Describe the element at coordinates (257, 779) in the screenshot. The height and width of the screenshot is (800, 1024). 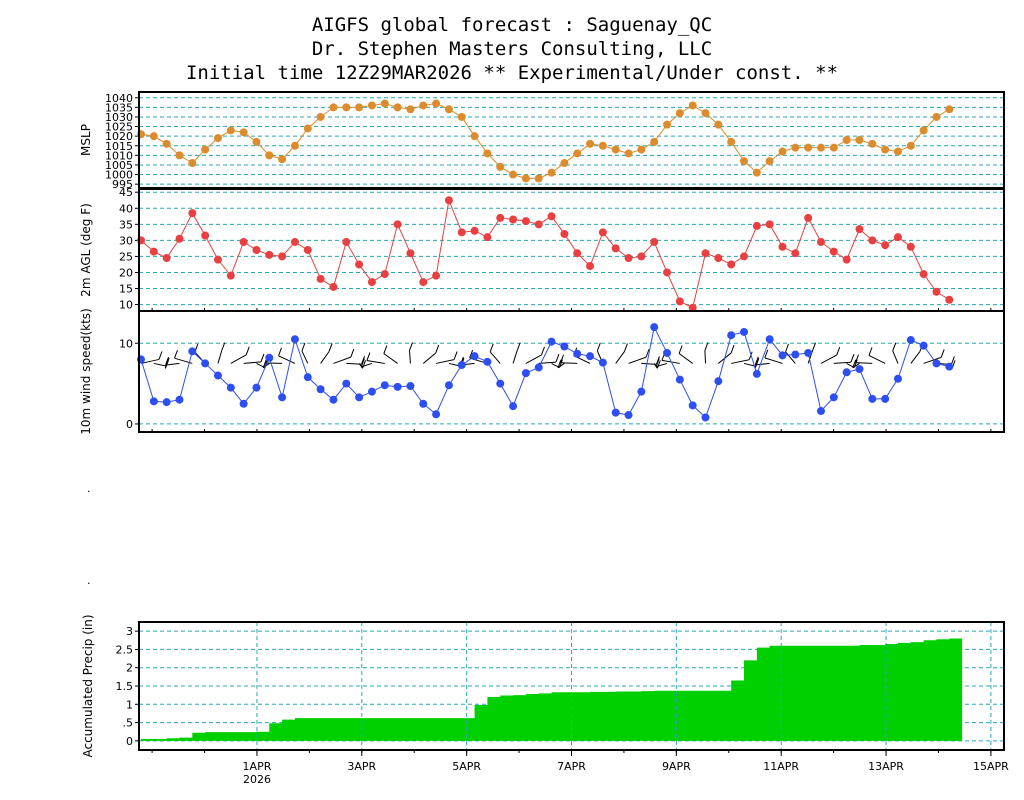
I see `x-tick-sublabel: 2026` at that location.